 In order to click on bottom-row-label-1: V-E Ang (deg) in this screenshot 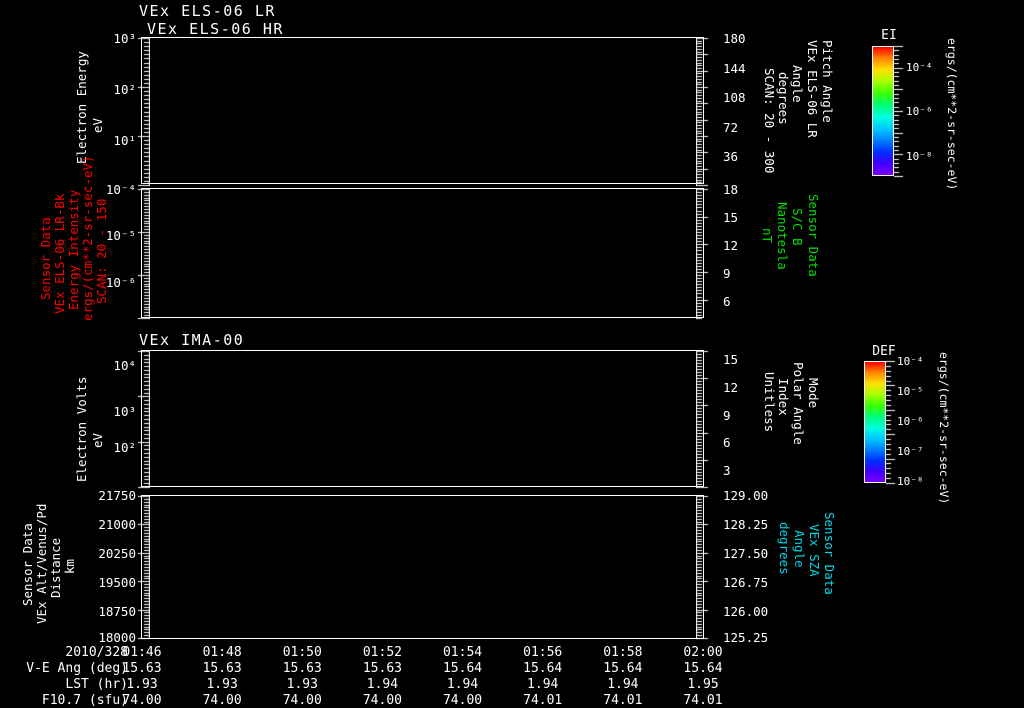, I will do `click(77, 668)`.